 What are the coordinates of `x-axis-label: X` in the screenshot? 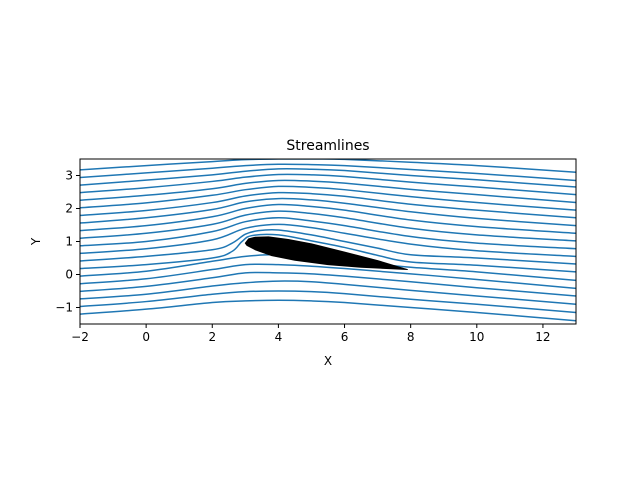 It's located at (328, 361).